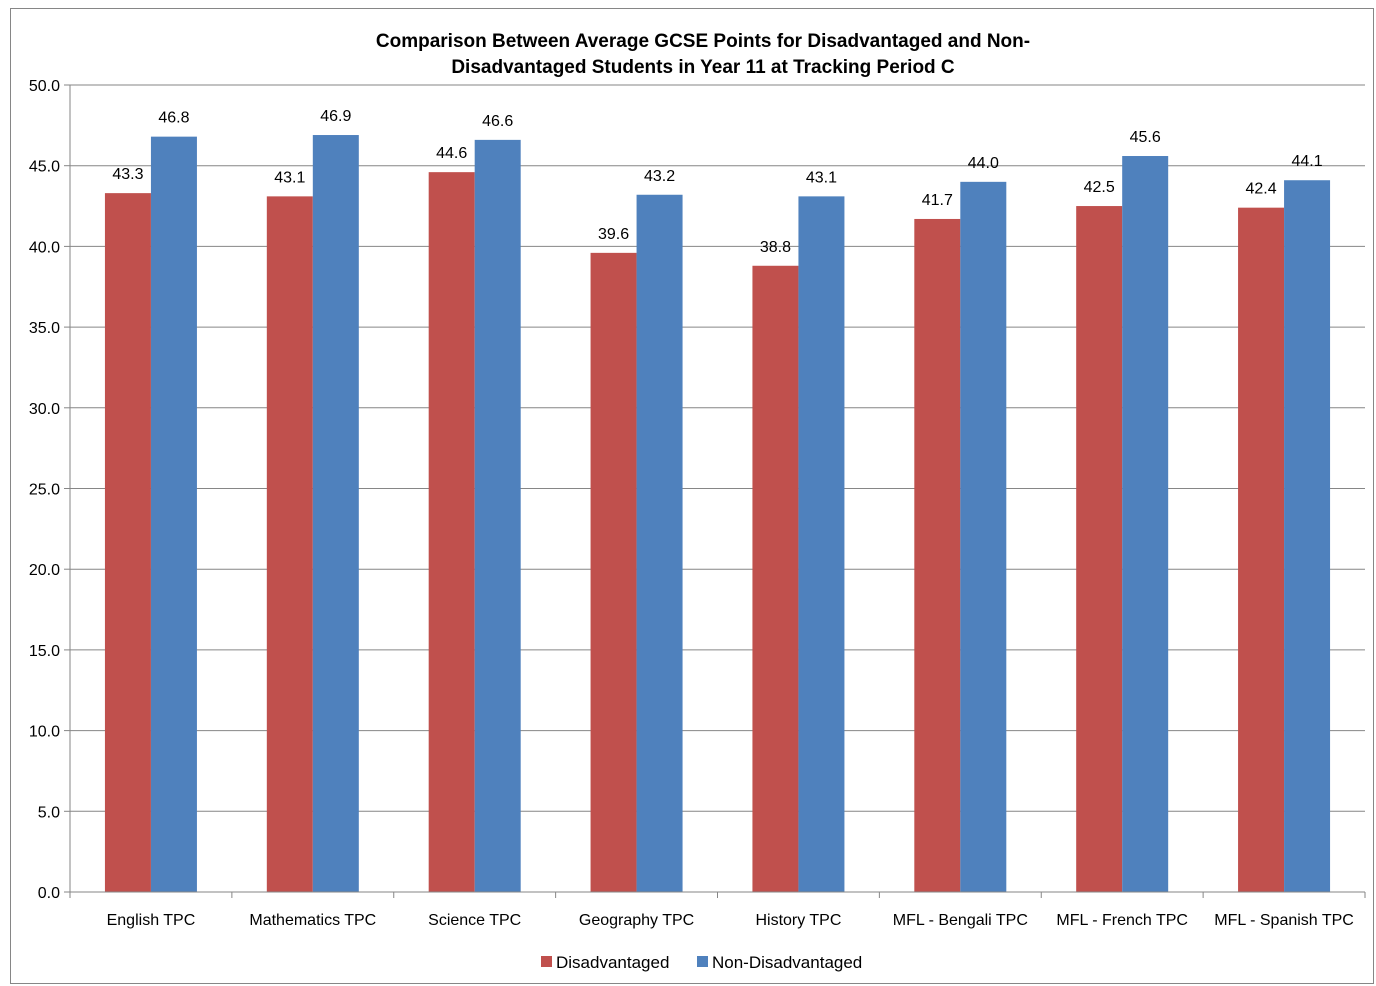 The image size is (1376, 986). I want to click on data-label: 42.4, so click(1260, 189).